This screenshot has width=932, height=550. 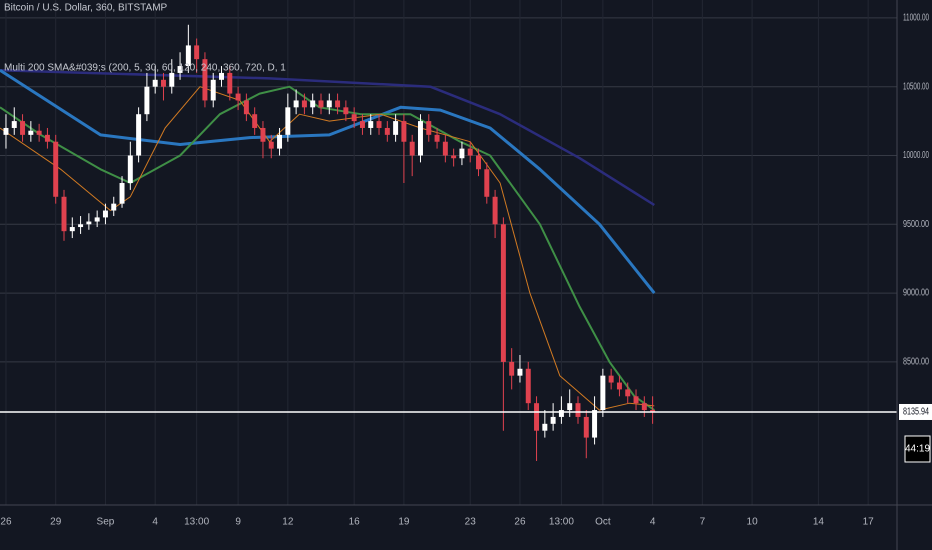 I want to click on y-tick-label: 10000.00, so click(x=916, y=155).